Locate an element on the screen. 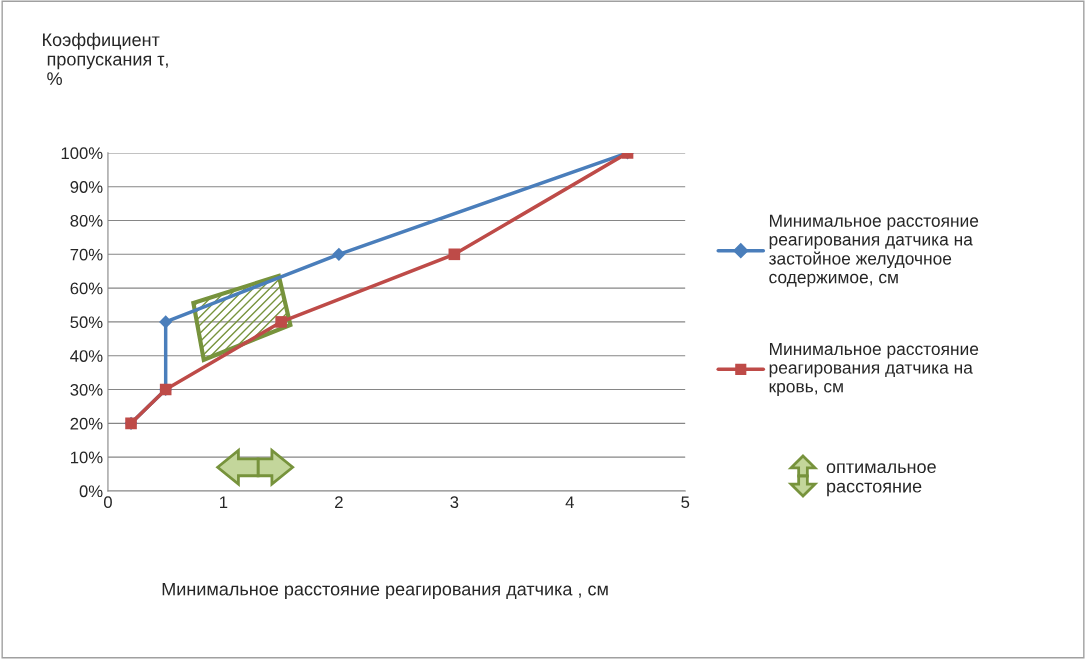  y-tick-label: 90% is located at coordinates (86, 187).